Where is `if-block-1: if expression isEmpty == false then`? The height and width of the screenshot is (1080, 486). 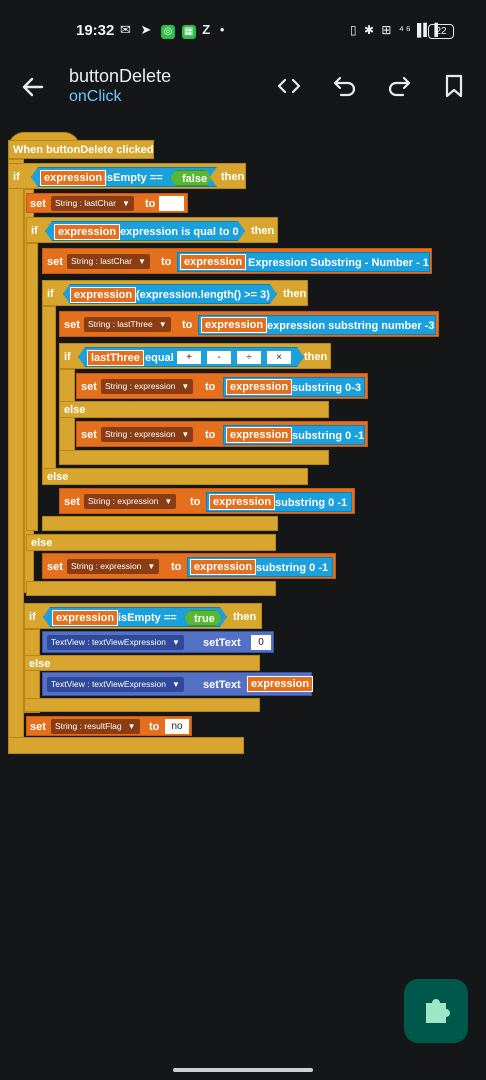
if-block-1: if expression isEmpty == false then is located at coordinates (127, 176).